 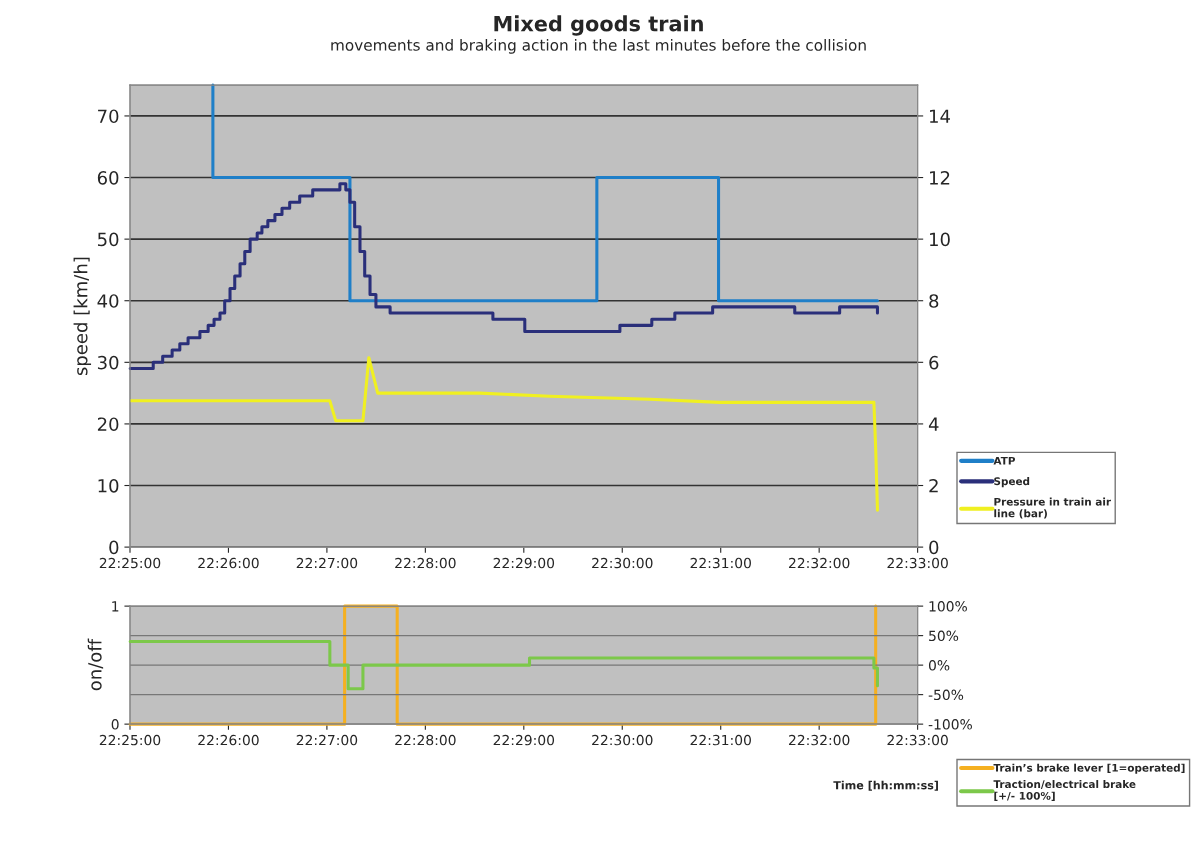 What do you see at coordinates (1053, 508) in the screenshot?
I see `legend-label: Pressure in train air line (bar)` at bounding box center [1053, 508].